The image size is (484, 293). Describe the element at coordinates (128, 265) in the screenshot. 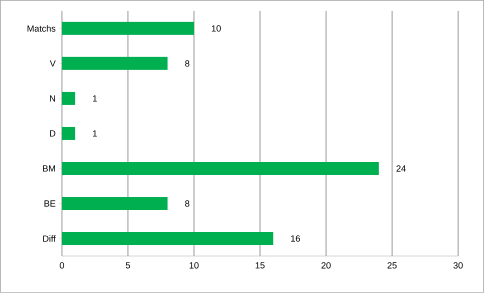

I see `x-tick-label: 5` at that location.